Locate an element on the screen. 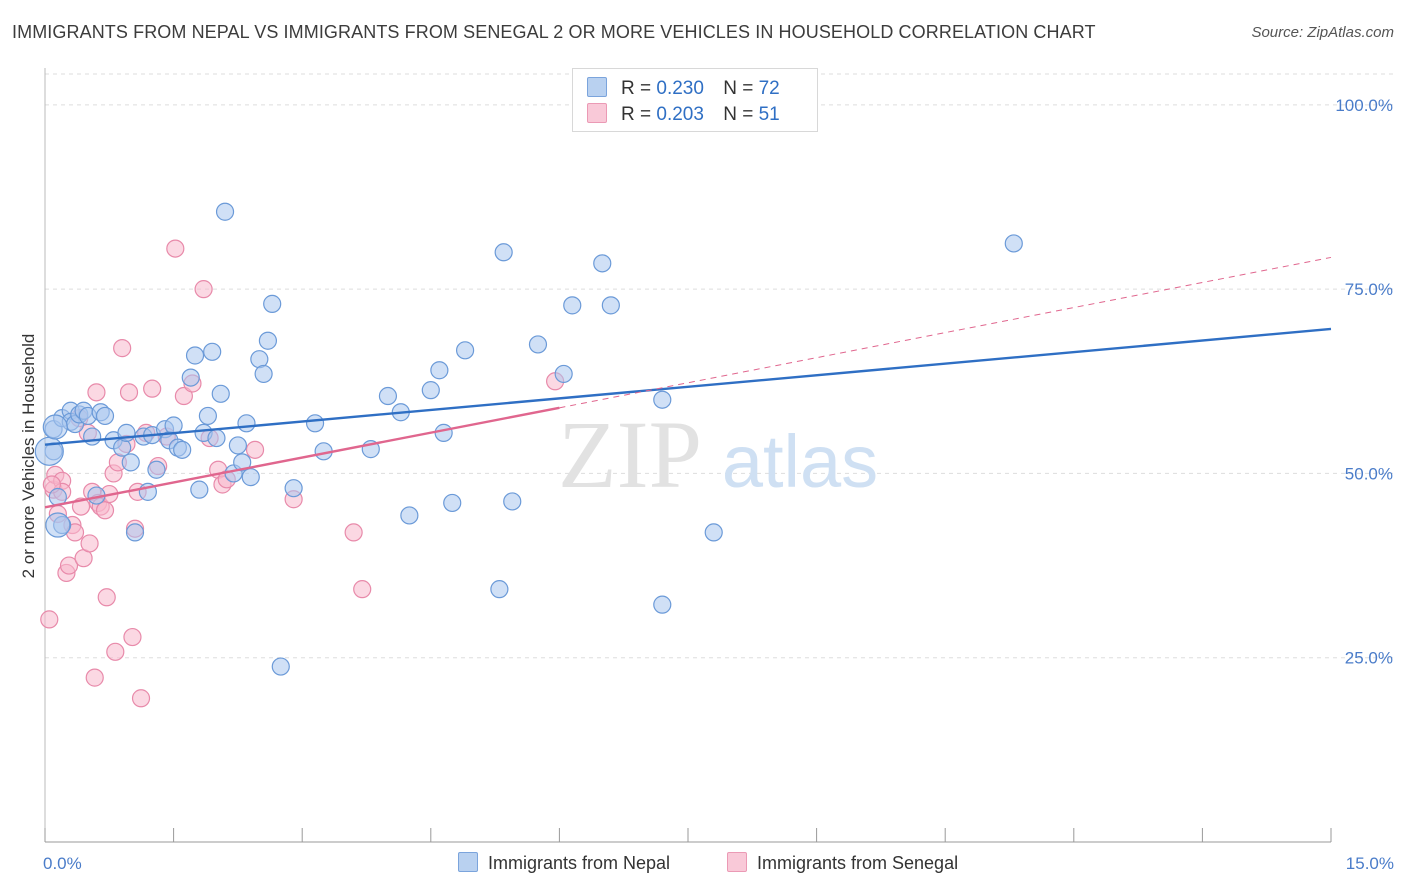  legend-row-nepal: R = 0.230 N = 72 is located at coordinates (683, 88).